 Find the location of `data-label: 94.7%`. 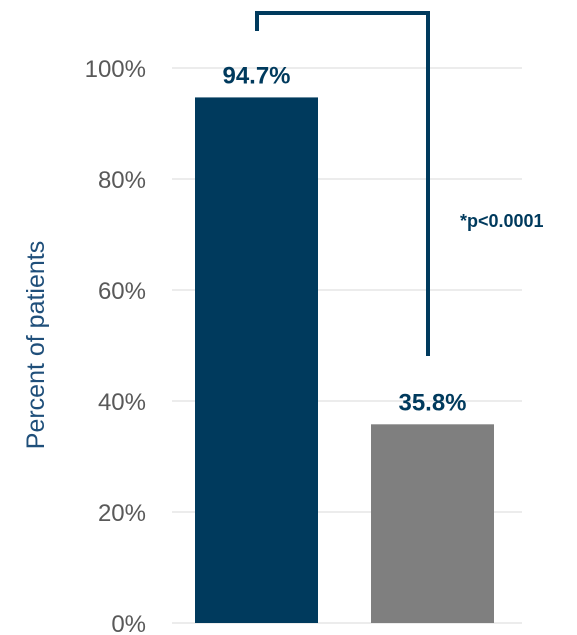

data-label: 94.7% is located at coordinates (256, 75).